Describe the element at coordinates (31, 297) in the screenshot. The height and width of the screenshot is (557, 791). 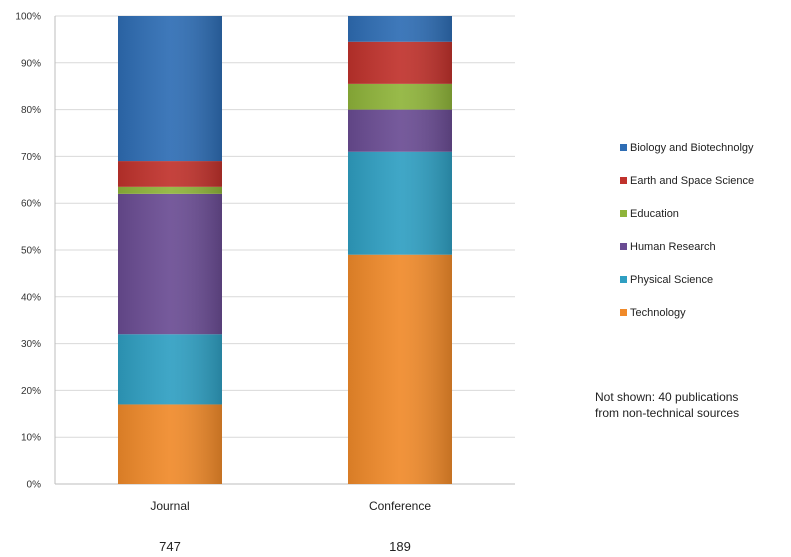
I see `y-tick-label: 40%` at that location.